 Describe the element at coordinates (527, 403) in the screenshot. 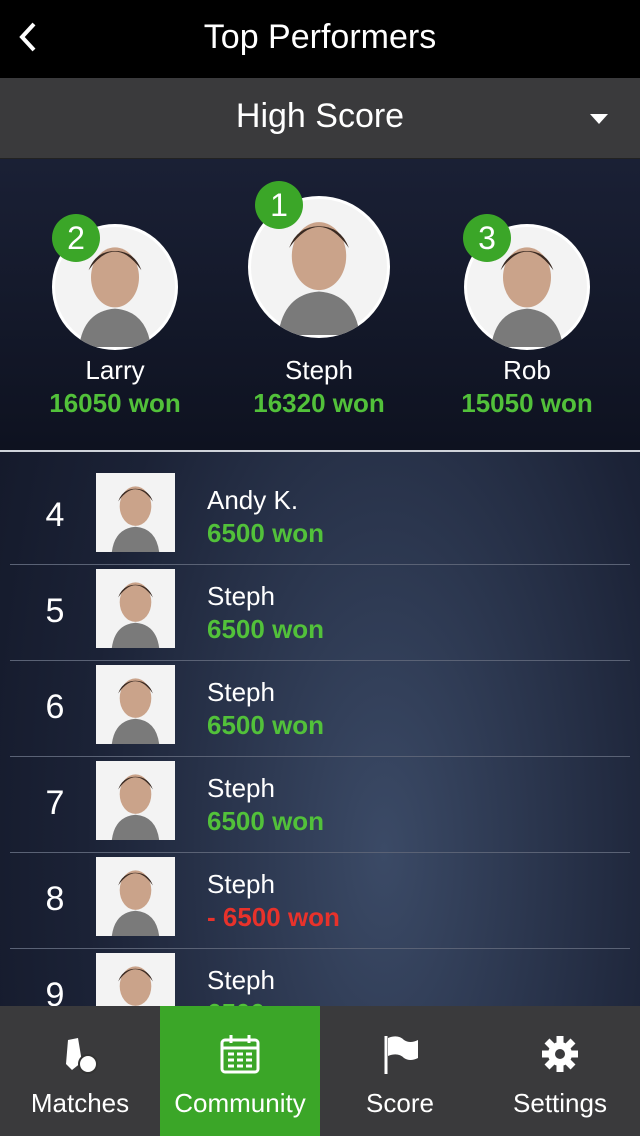

I see `player-score: 15050 won` at that location.